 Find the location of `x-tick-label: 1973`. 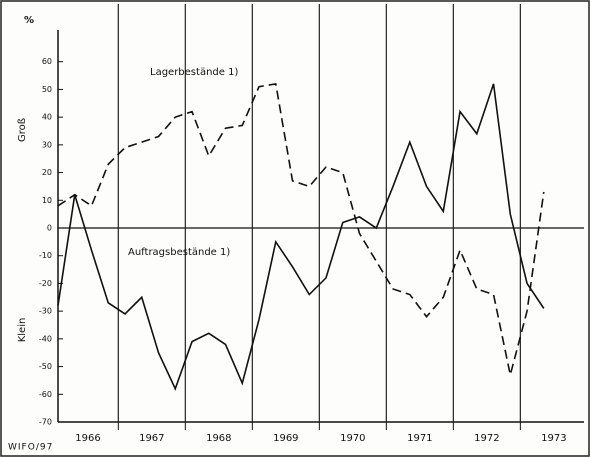

x-tick-label: 1973 is located at coordinates (553, 438).